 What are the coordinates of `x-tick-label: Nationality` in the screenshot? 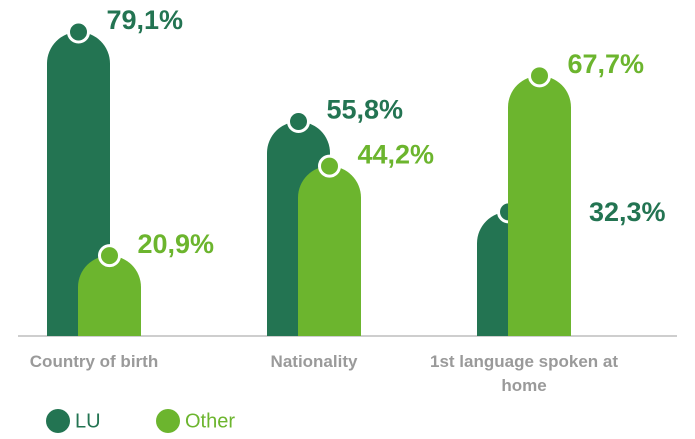 It's located at (314, 361).